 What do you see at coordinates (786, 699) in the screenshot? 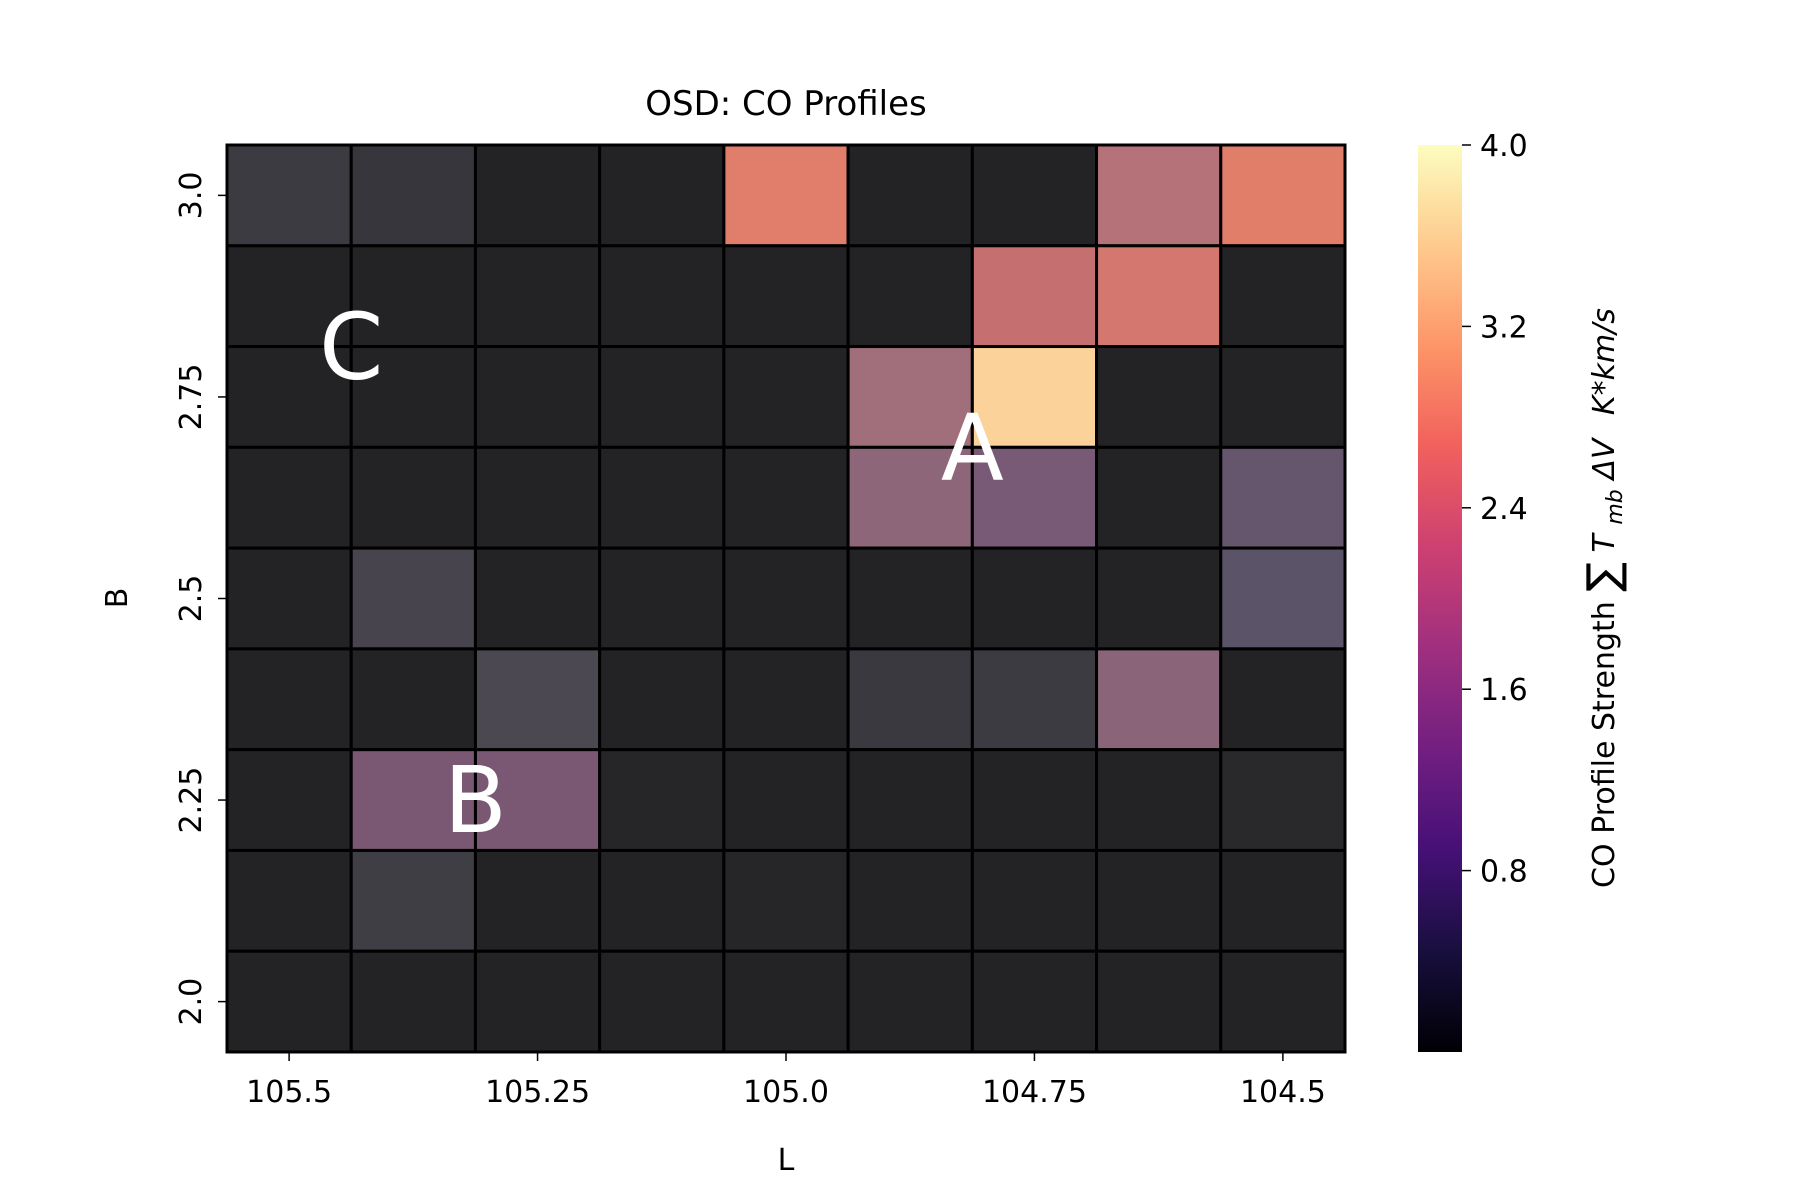
I see `heatmap-cell-r5-c4` at bounding box center [786, 699].